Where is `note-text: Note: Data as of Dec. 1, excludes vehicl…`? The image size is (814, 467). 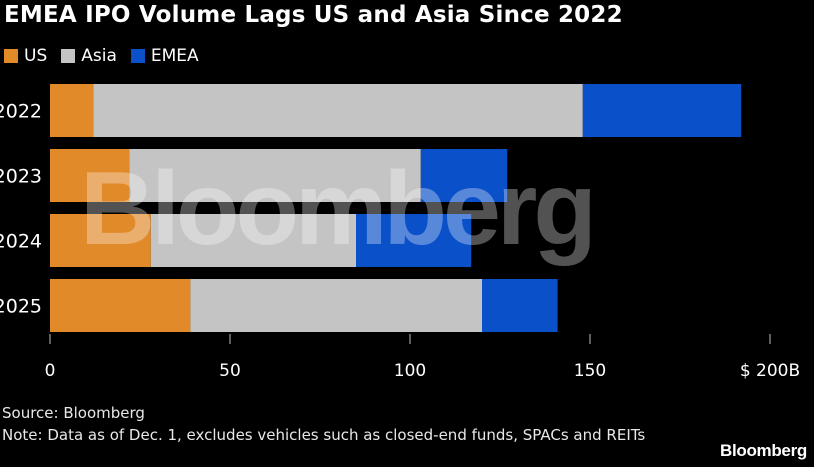 note-text: Note: Data as of Dec. 1, excludes vehicl… is located at coordinates (324, 435).